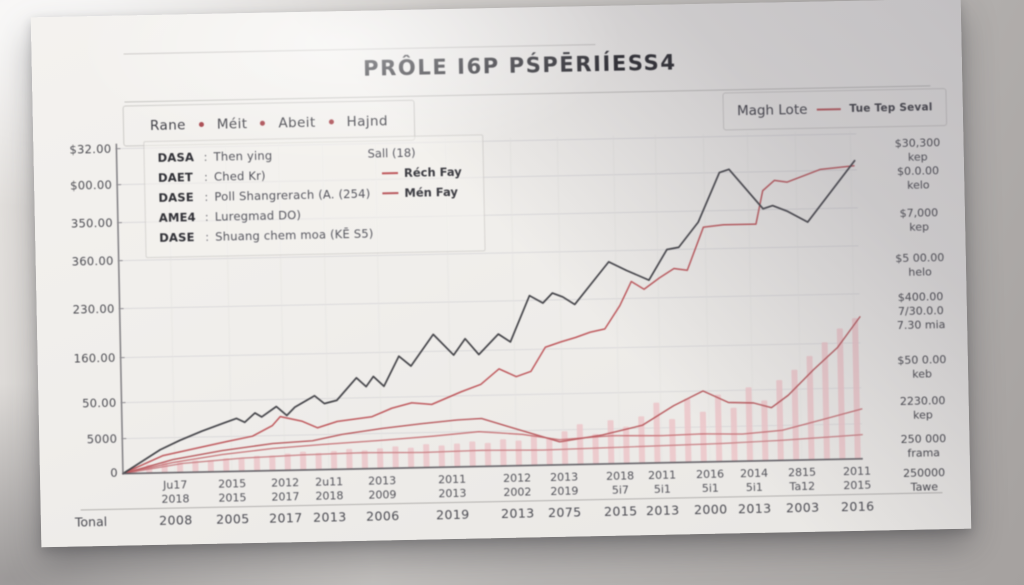 The height and width of the screenshot is (585, 1024). Describe the element at coordinates (91, 521) in the screenshot. I see `total-row-label: Tonal` at that location.